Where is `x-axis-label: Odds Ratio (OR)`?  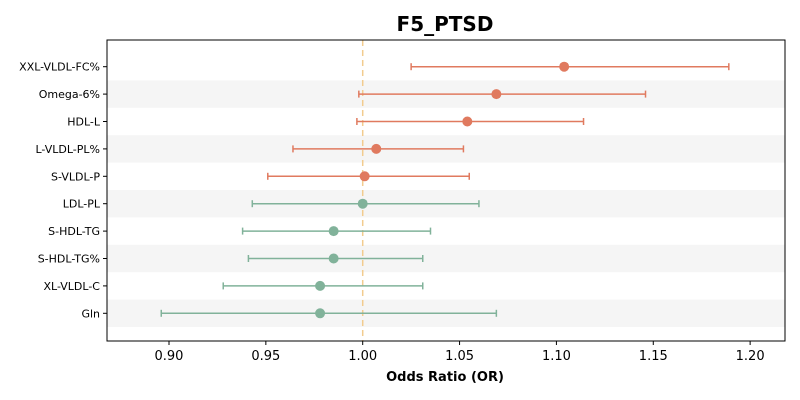 x-axis-label: Odds Ratio (OR) is located at coordinates (445, 377).